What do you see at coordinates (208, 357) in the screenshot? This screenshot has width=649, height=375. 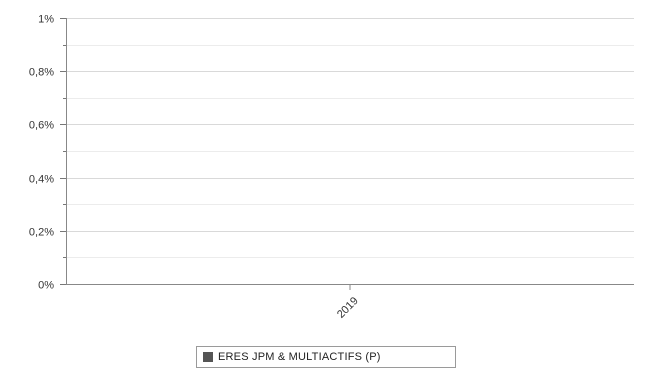 I see `legend-swatch` at bounding box center [208, 357].